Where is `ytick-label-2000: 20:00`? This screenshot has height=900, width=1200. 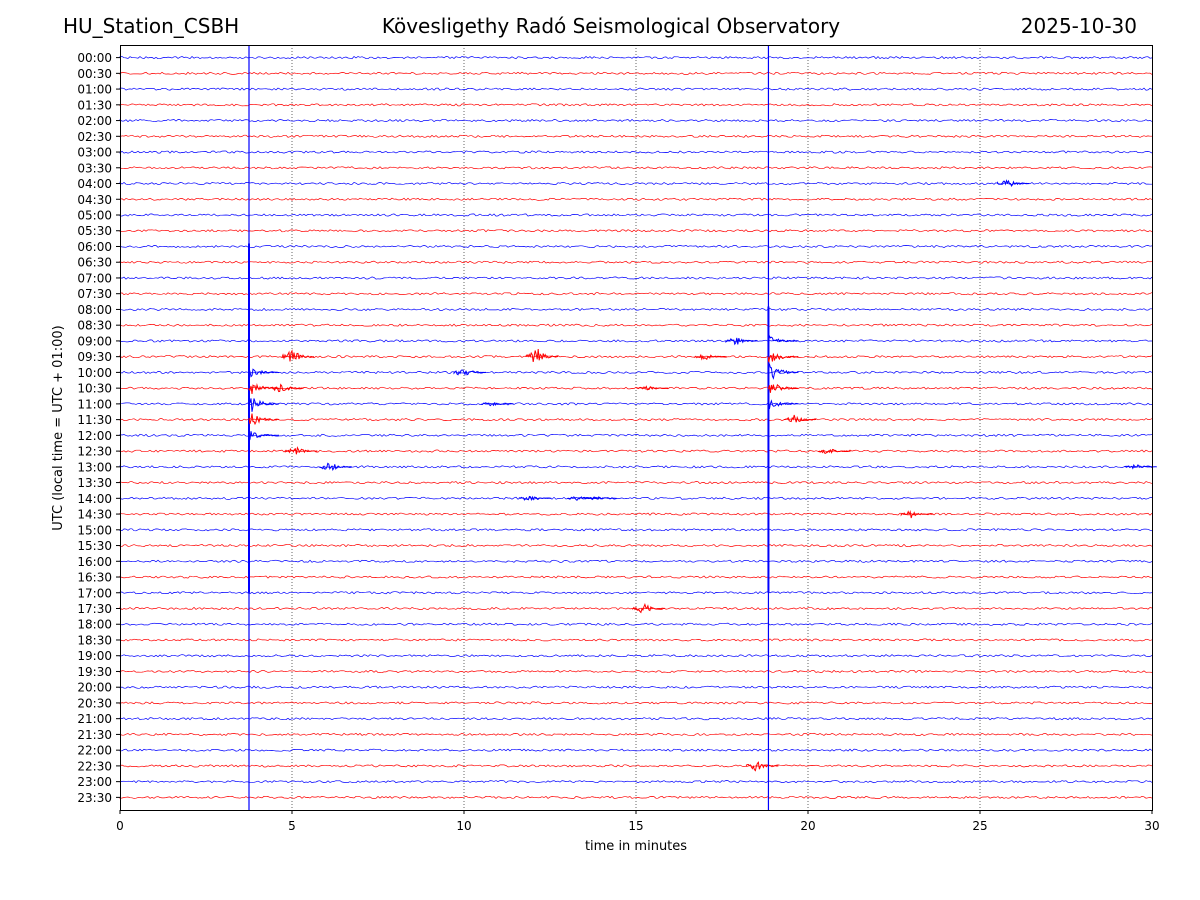 ytick-label-2000: 20:00 is located at coordinates (94, 688).